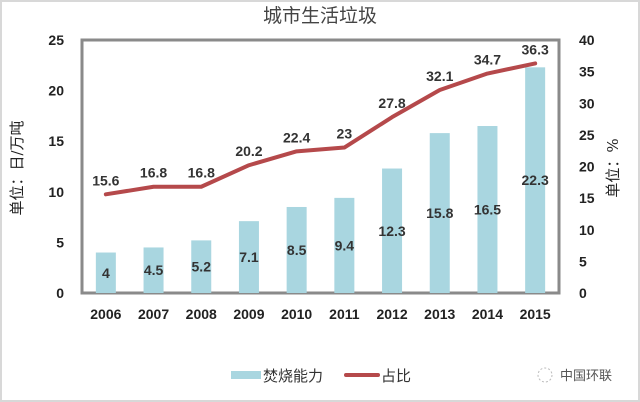 The height and width of the screenshot is (402, 640). What do you see at coordinates (56, 141) in the screenshot?
I see `left-tick-label: 15` at bounding box center [56, 141].